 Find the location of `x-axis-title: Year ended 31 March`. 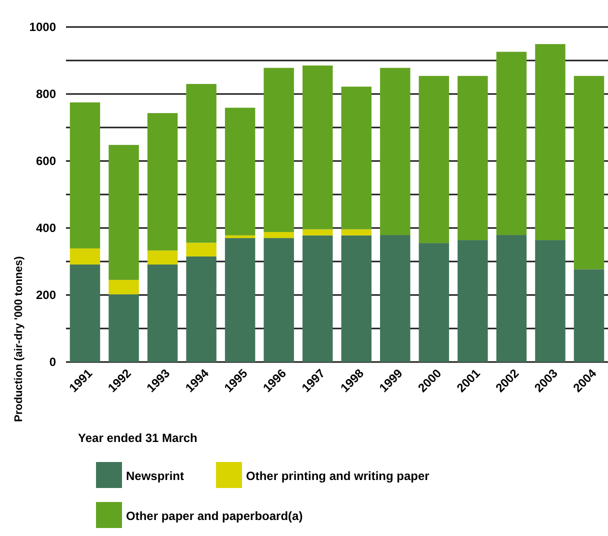

x-axis-title: Year ended 31 March is located at coordinates (138, 438).